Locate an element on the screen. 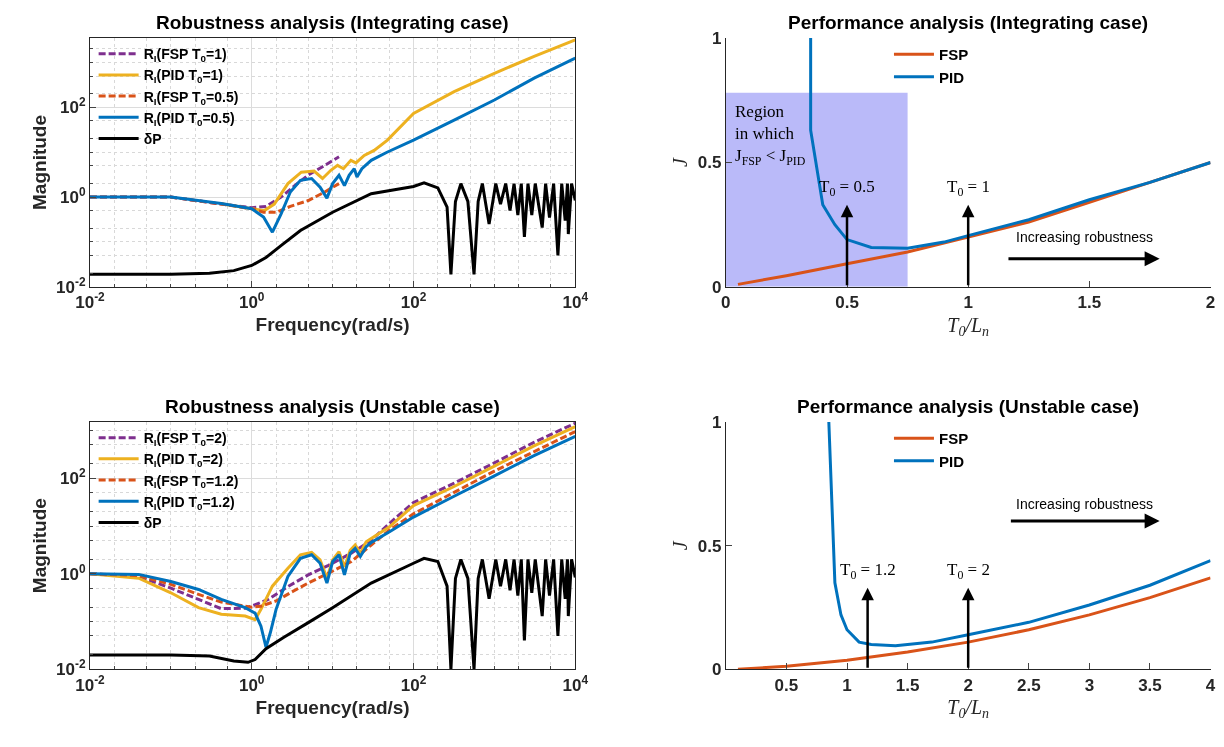 This screenshot has width=1224, height=747. legend-label: R$_{I}$(PID T$_{0}$=1.2) is located at coordinates (189, 502).